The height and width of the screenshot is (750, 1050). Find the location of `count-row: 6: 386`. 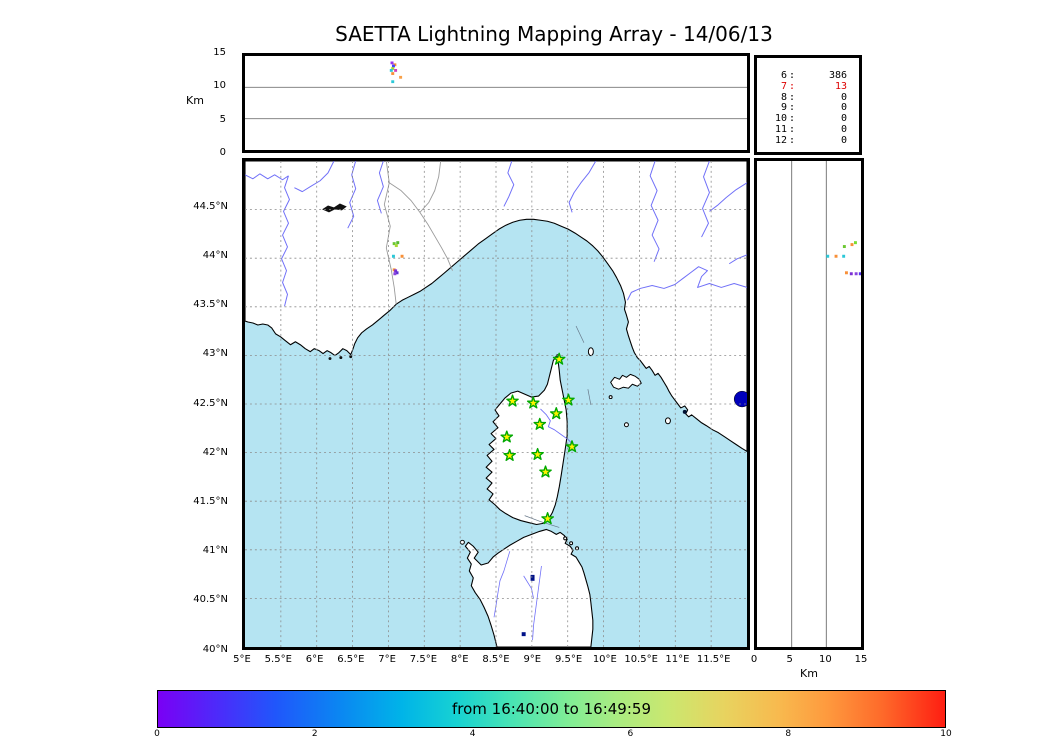

count-row: 6: 386 is located at coordinates (813, 76).